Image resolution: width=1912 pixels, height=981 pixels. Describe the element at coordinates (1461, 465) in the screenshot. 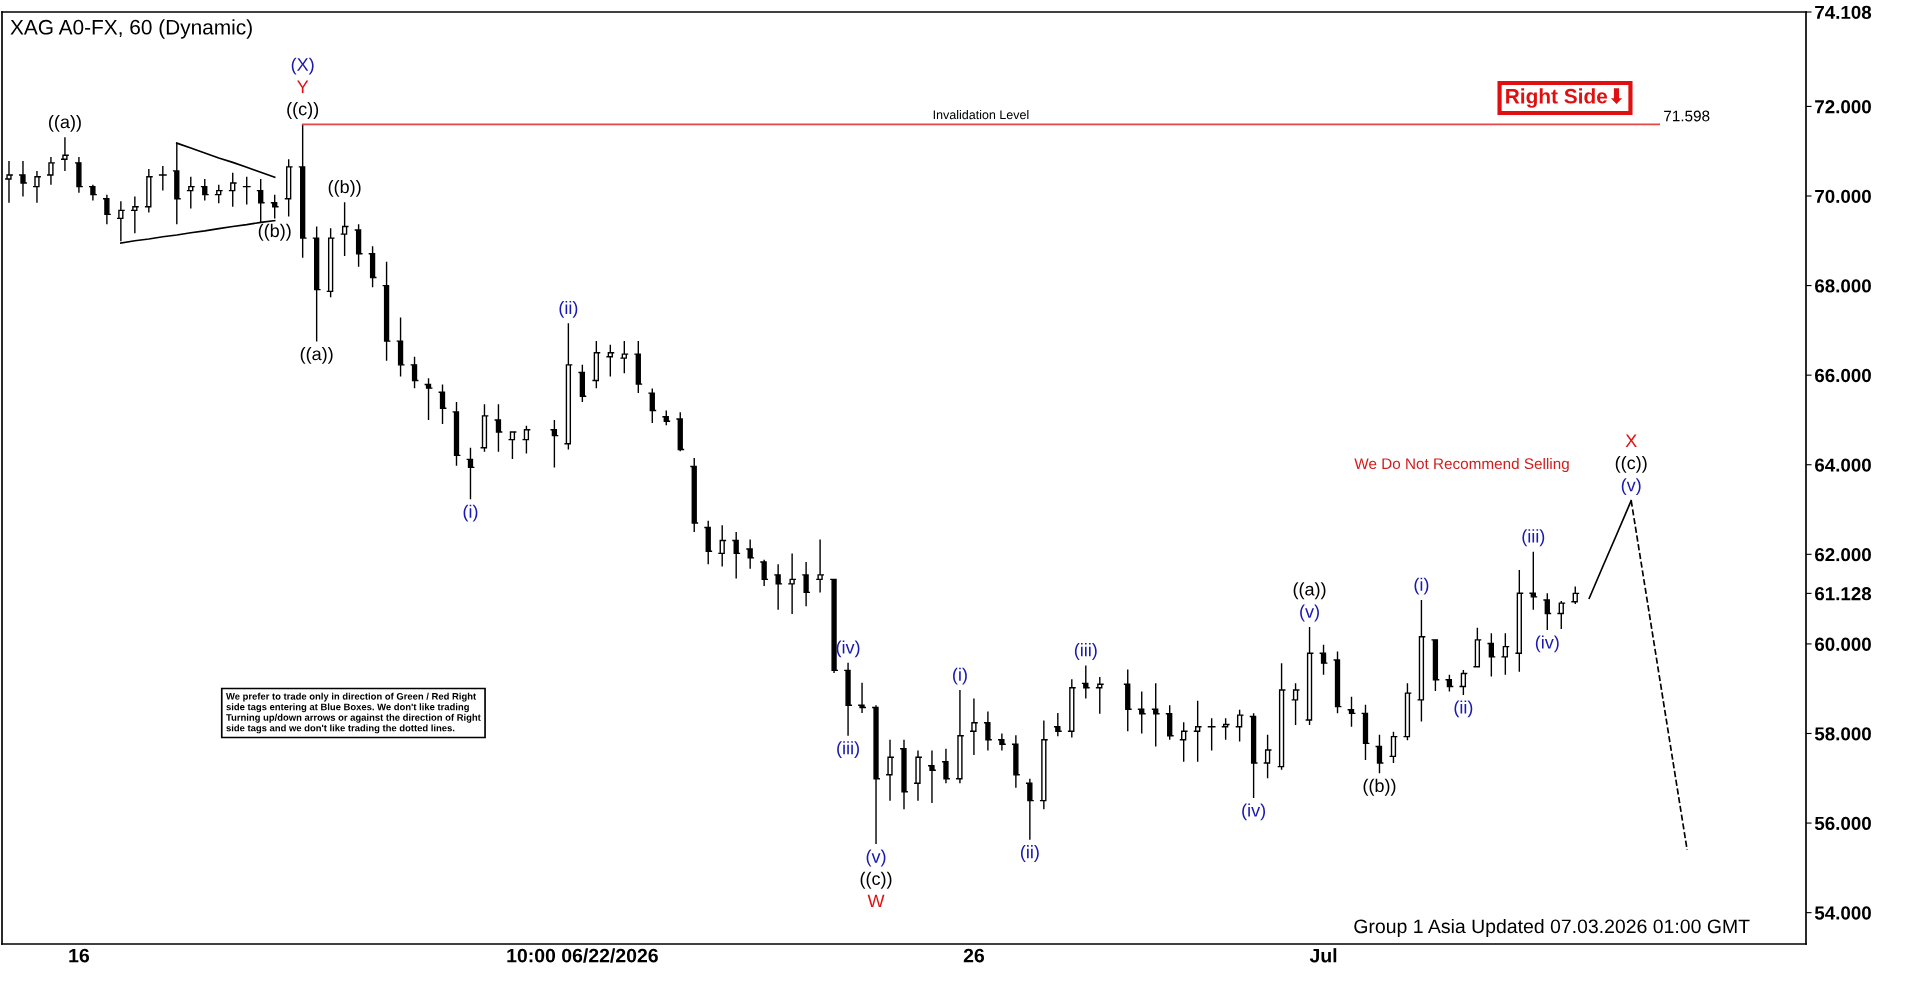

I see `annotation: We Do Not Recommend Selling` at that location.